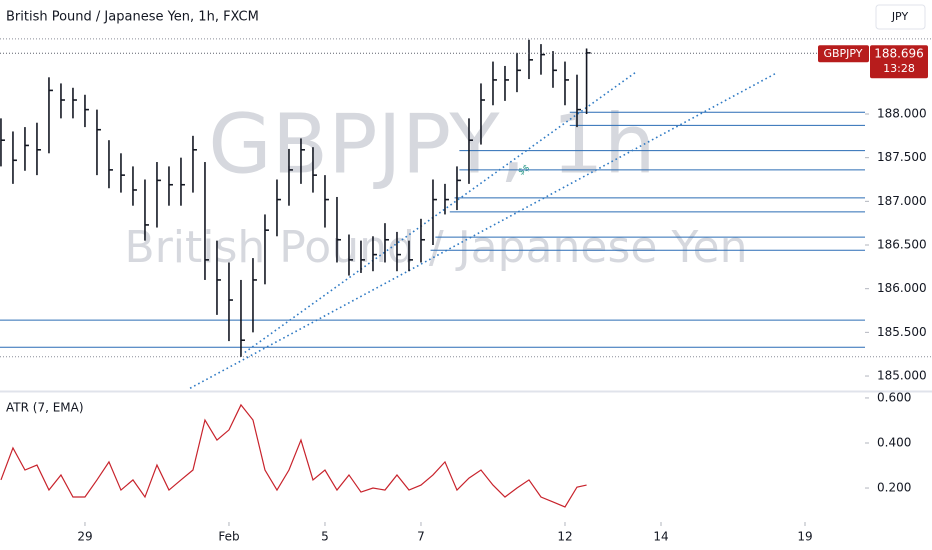 This screenshot has height=550, width=932. Describe the element at coordinates (132, 17) in the screenshot. I see `chart-title: British Pound / Japanese Yen, 1h, FXCM` at that location.